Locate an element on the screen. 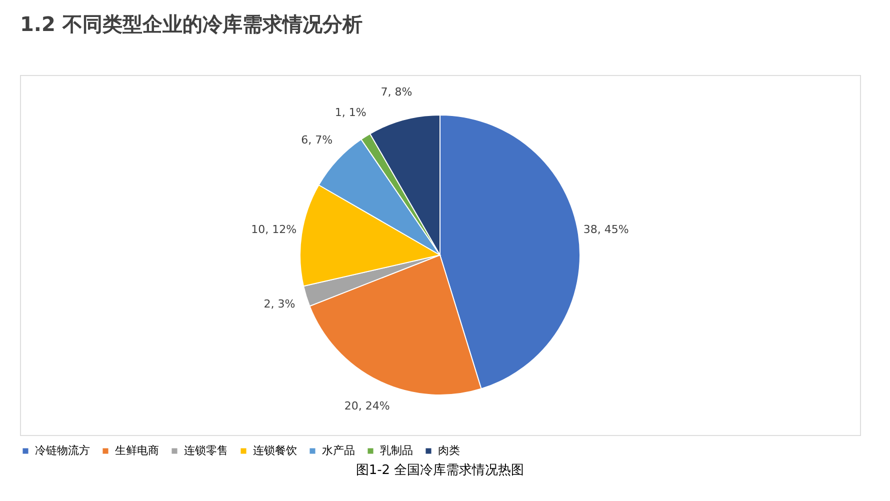  data-label: 2, 3% is located at coordinates (280, 304).